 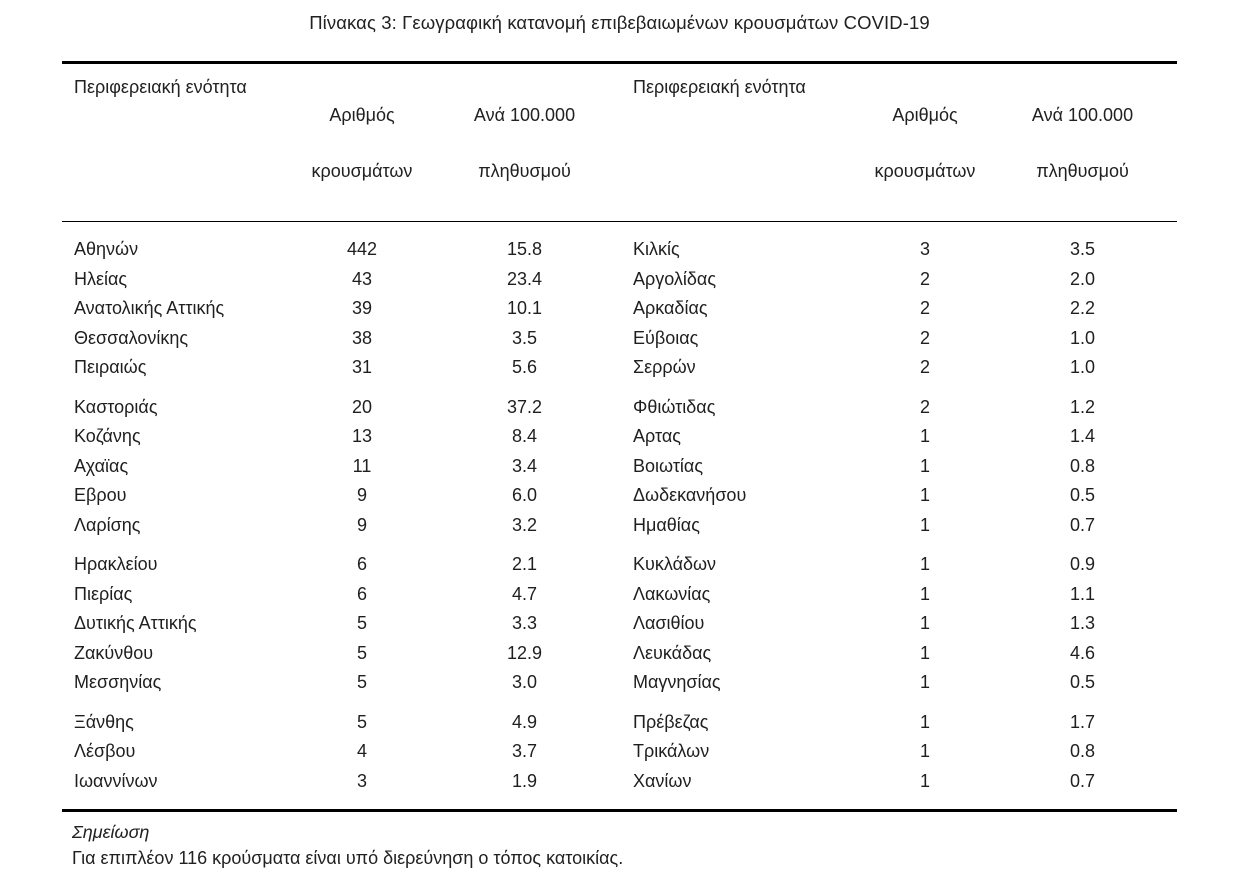 What do you see at coordinates (656, 249) in the screenshot?
I see `region-cell: Κιλκίς` at bounding box center [656, 249].